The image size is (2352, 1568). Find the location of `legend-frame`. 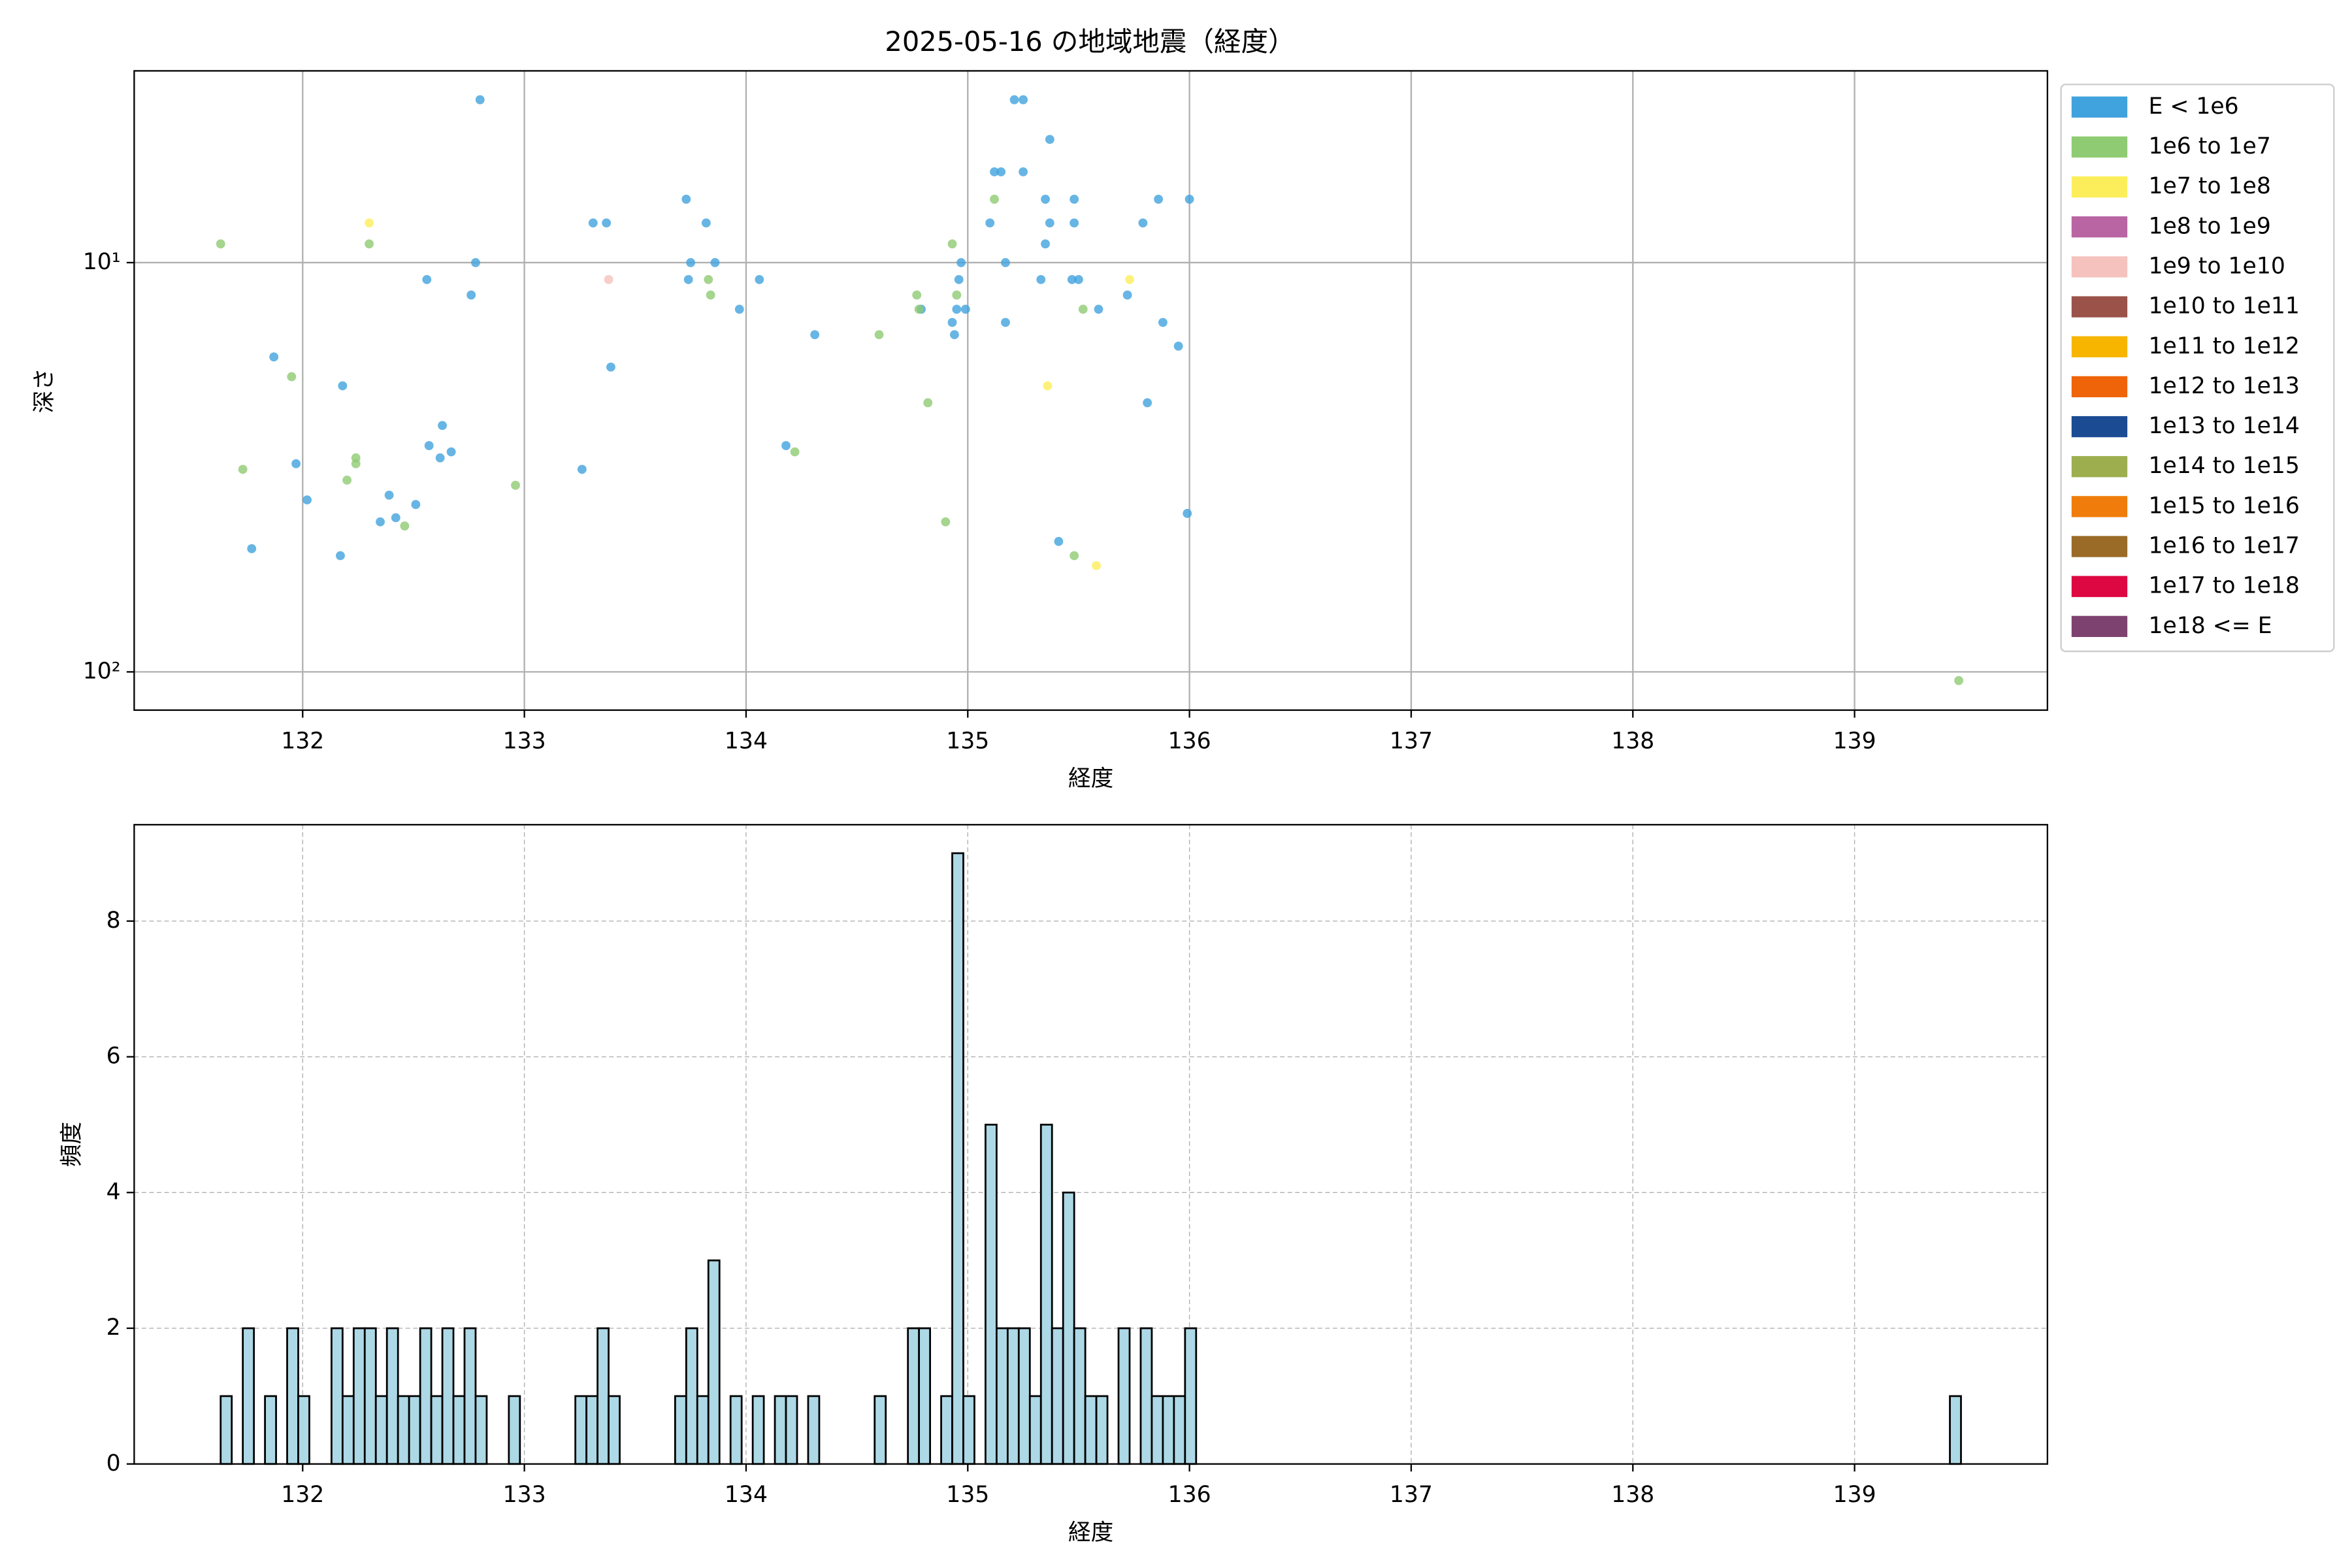

legend-frame is located at coordinates (2197, 368).